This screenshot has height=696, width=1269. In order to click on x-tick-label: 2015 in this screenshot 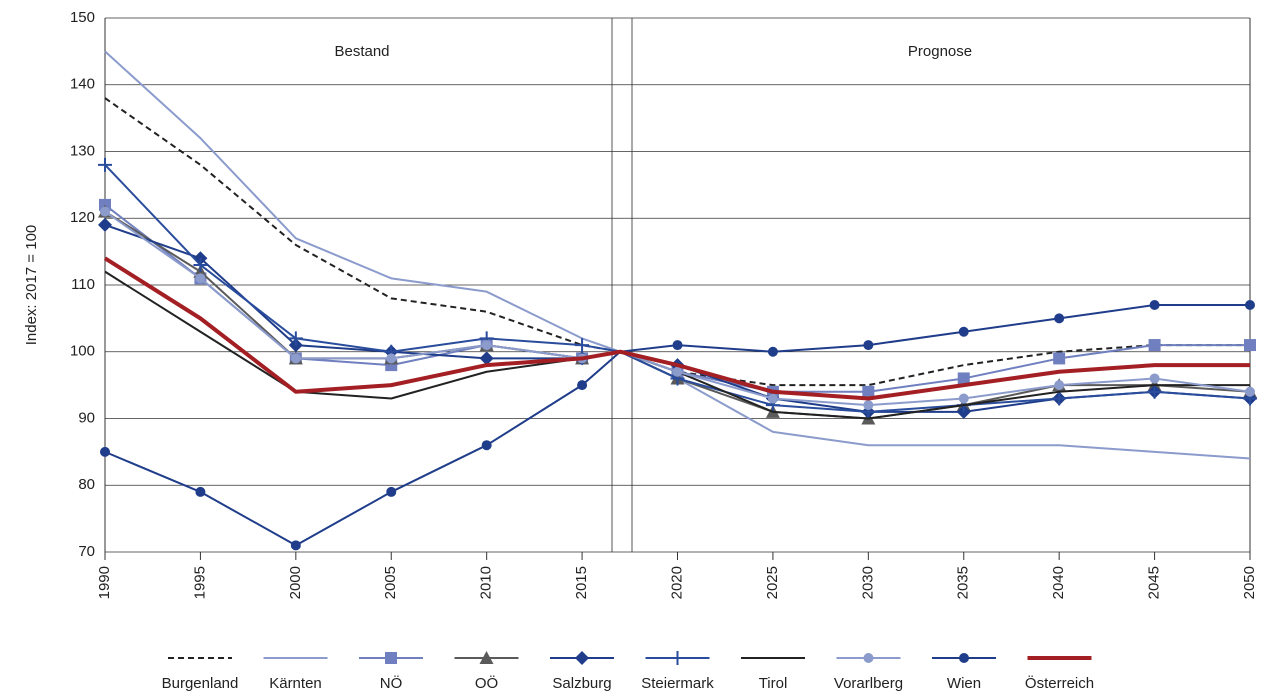, I will do `click(581, 582)`.